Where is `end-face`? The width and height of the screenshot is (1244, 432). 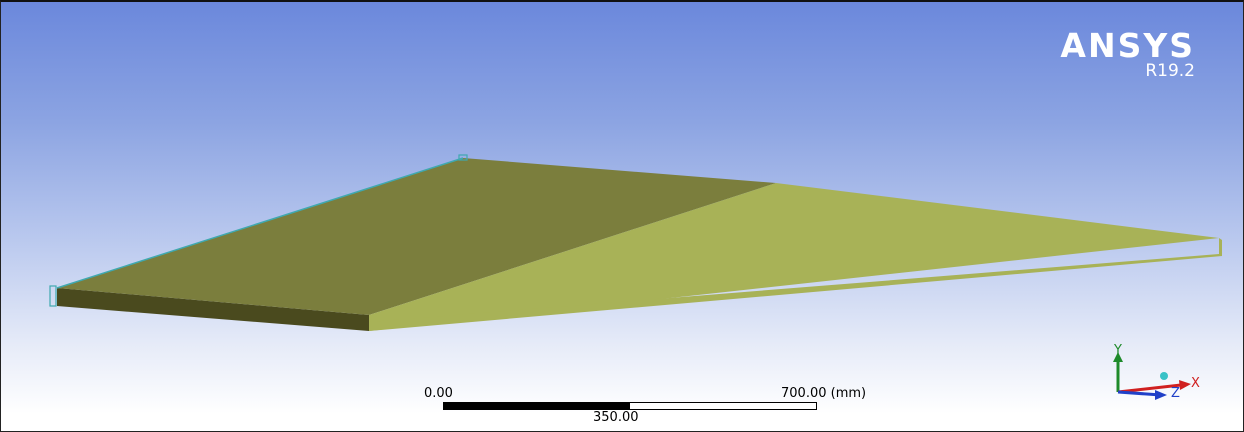
end-face is located at coordinates (795, 284).